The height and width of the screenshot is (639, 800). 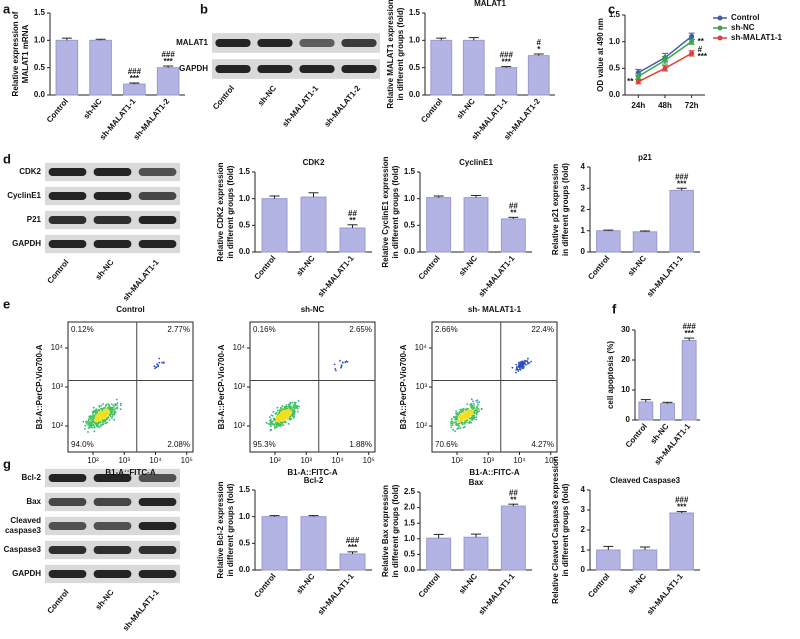 I want to click on panel-letter: d, so click(x=7, y=158).